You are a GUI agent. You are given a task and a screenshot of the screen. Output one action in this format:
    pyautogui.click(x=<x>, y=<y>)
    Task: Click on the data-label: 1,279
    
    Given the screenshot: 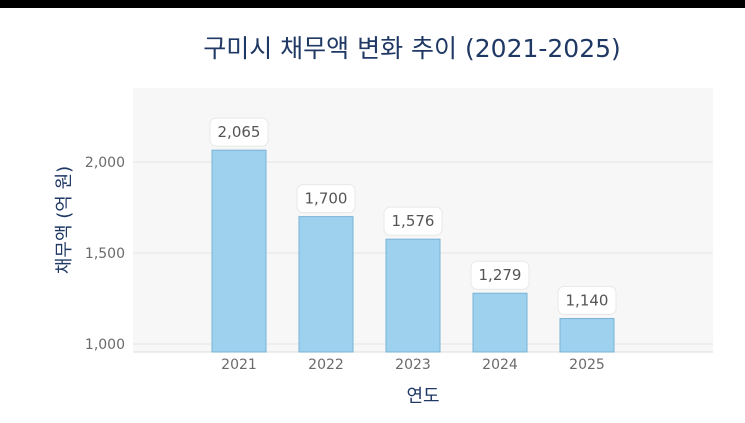 What is the action you would take?
    pyautogui.click(x=500, y=275)
    